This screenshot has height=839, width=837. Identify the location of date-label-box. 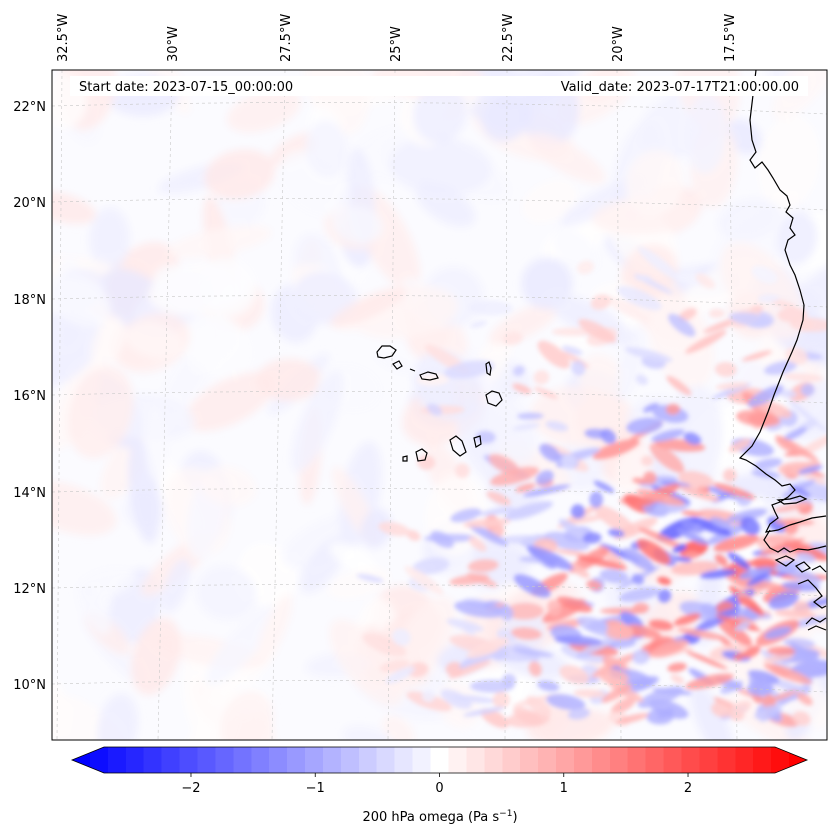
(439, 86).